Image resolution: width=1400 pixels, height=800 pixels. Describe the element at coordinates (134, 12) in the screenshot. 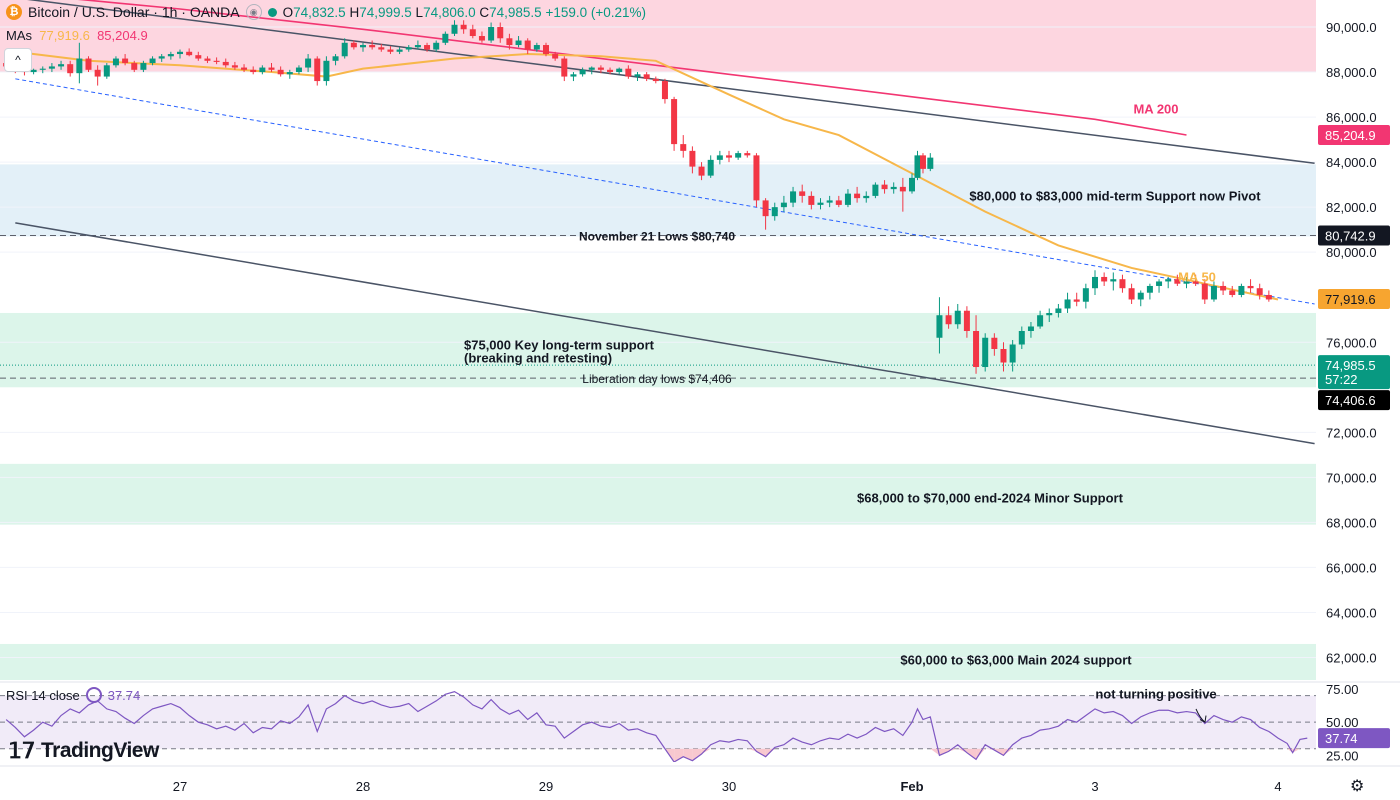

I see `symbol-title: Bitcoin / U.S. Dollar · 1h · OANDA` at that location.